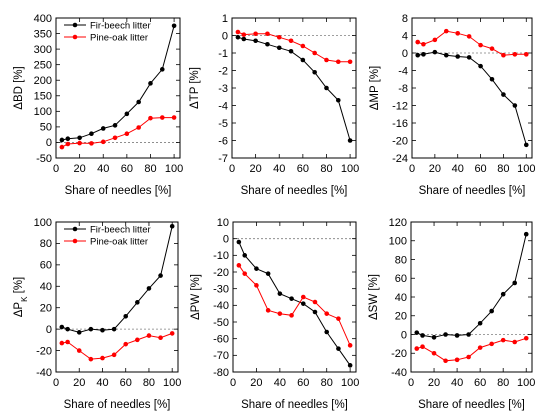  I want to click on y-tick-label: 150, so click(43, 97).